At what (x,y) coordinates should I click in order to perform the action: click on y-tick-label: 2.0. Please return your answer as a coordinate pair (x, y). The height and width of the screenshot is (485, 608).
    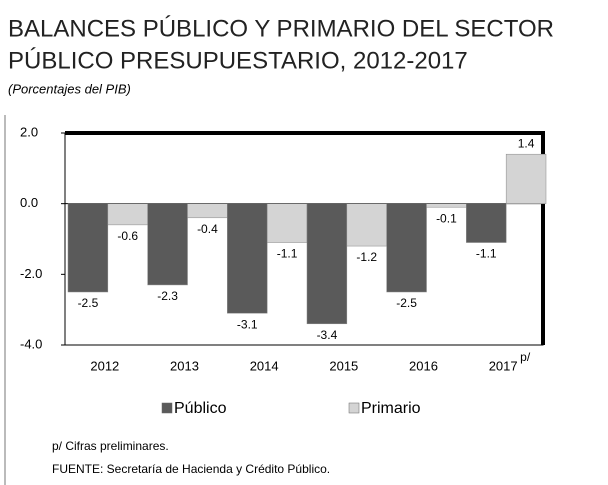
    Looking at the image, I should click on (29, 131).